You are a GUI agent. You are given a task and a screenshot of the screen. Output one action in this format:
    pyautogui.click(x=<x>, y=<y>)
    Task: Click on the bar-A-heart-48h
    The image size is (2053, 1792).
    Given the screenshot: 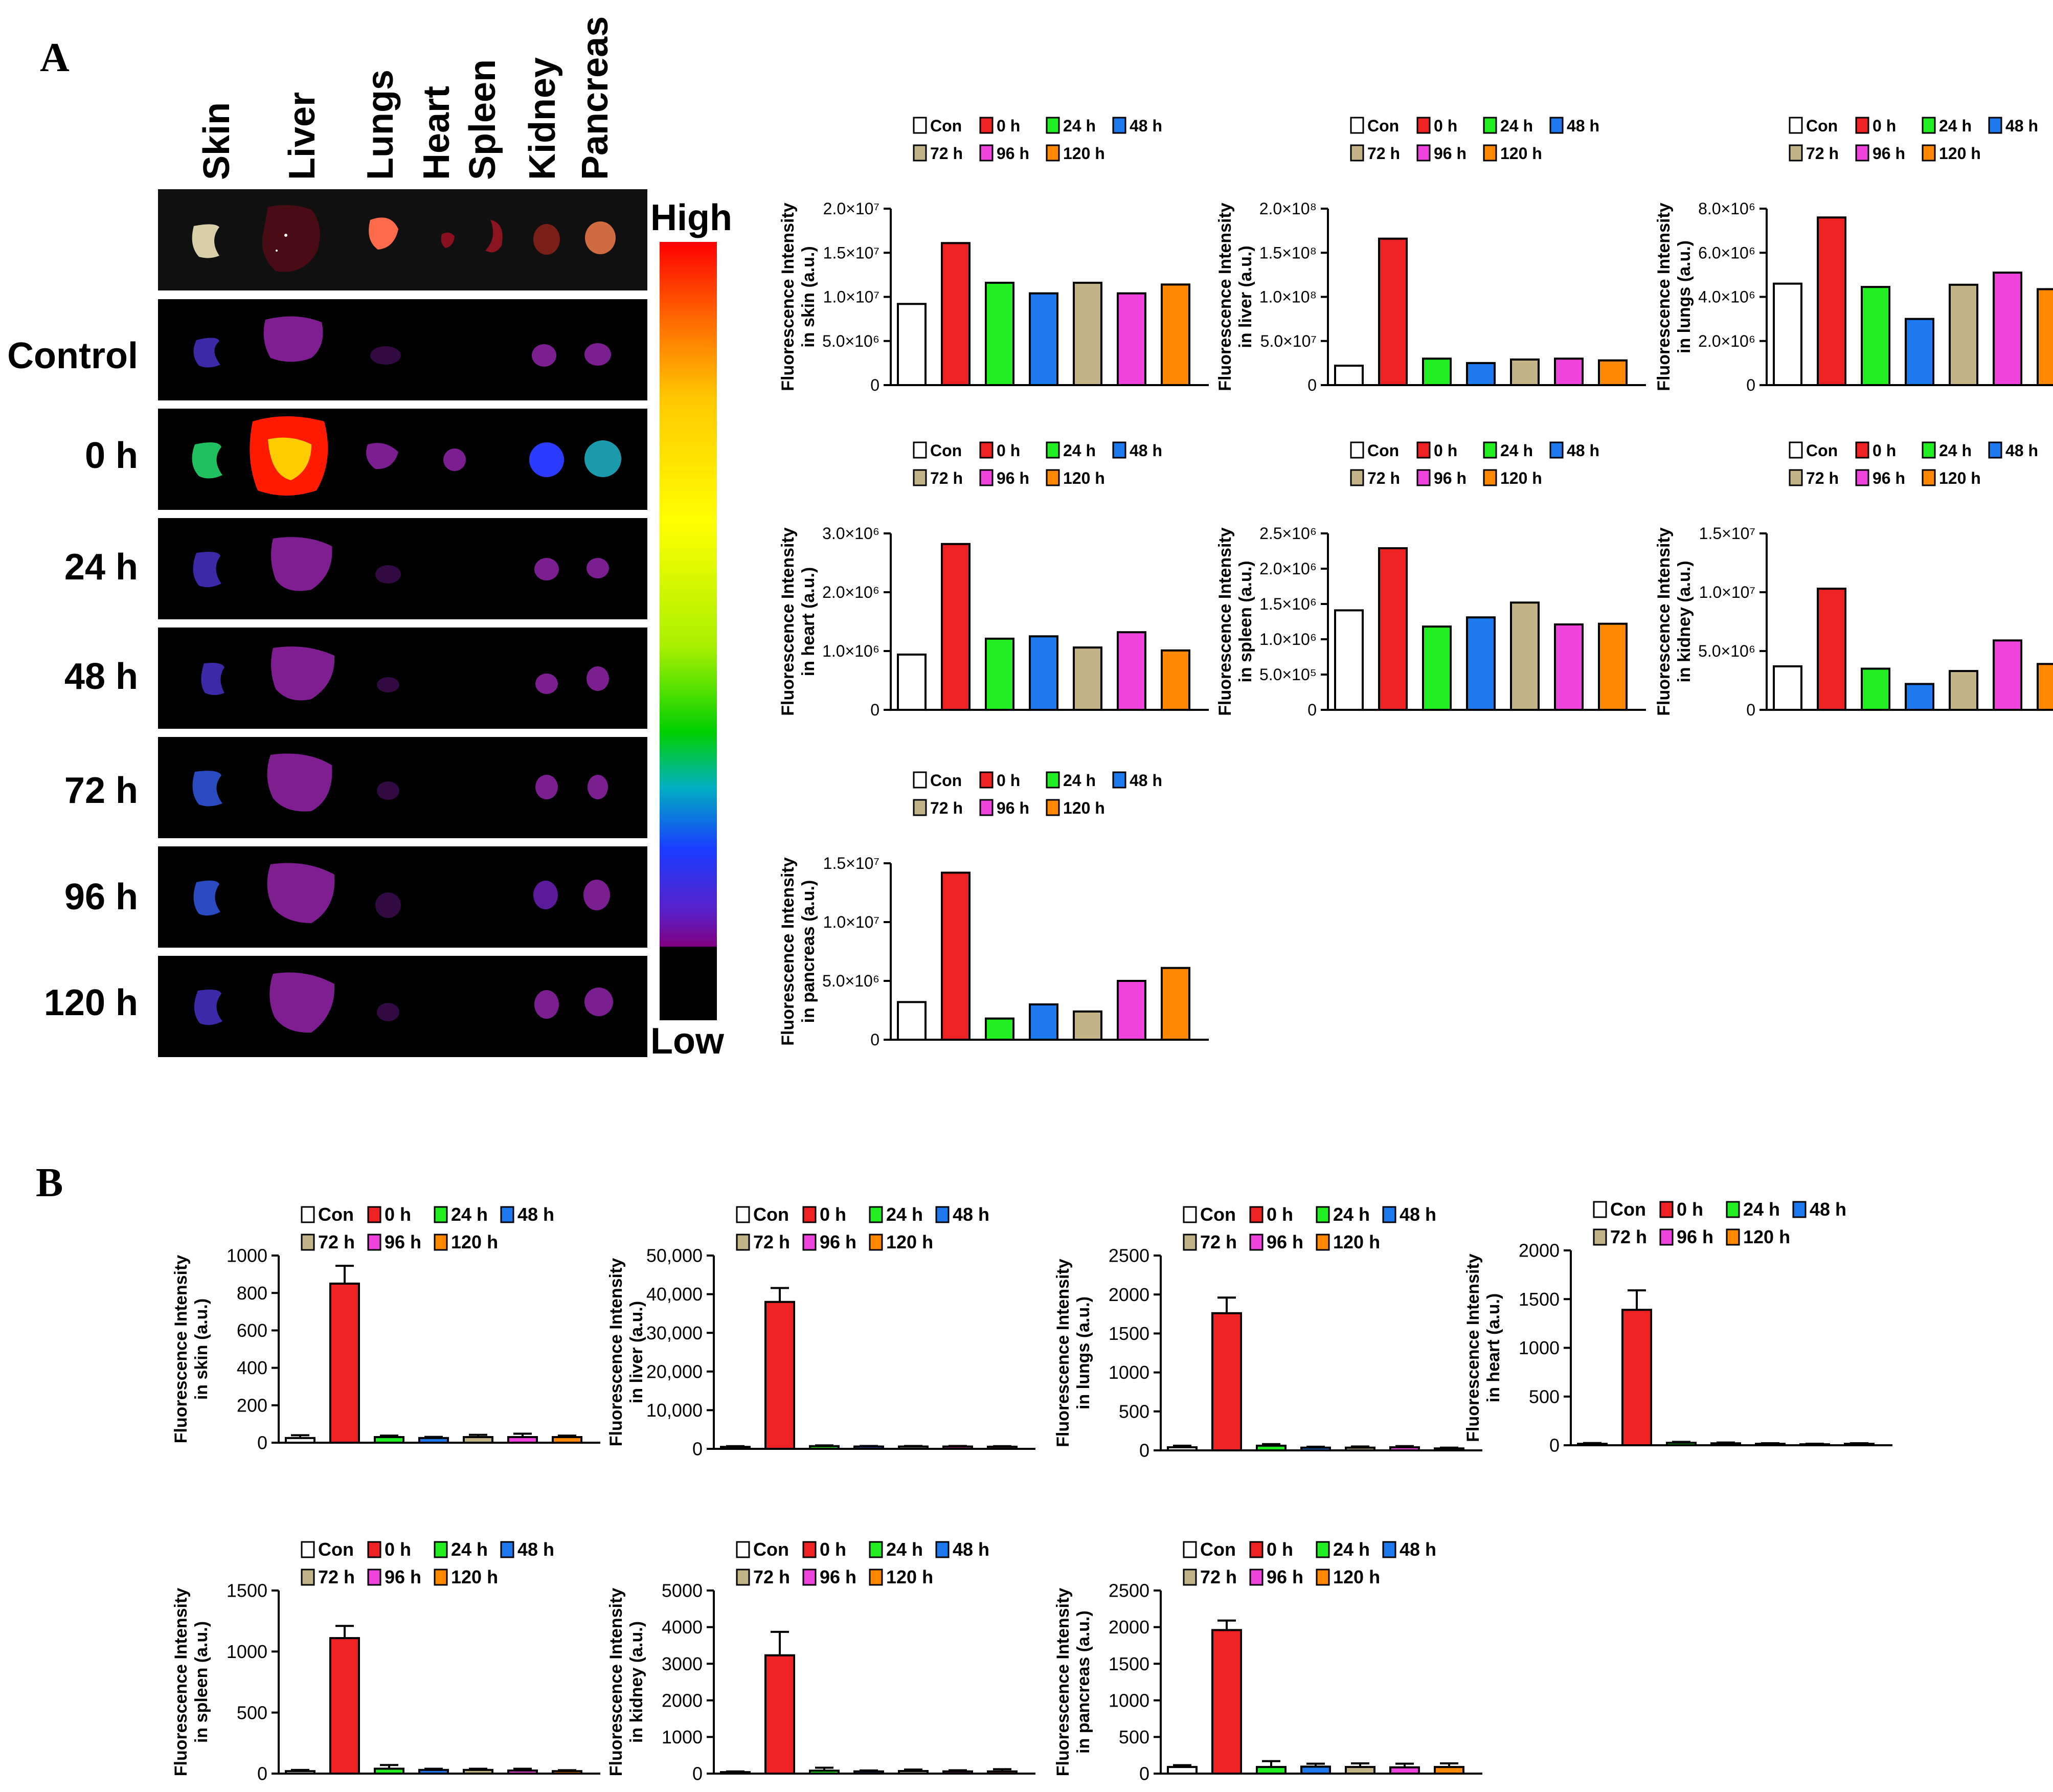 What is the action you would take?
    pyautogui.click(x=1043, y=673)
    